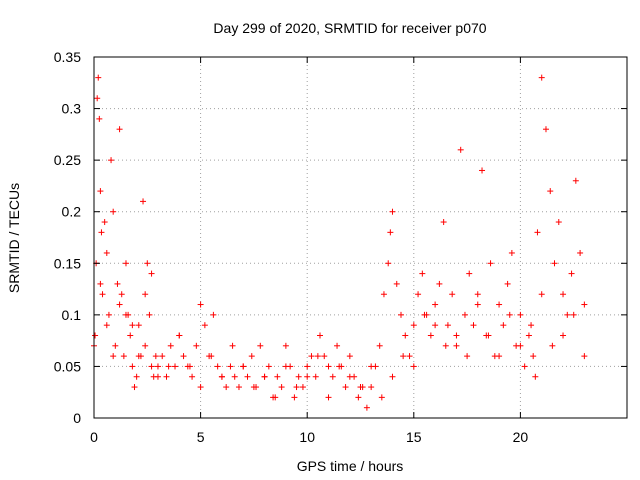 The height and width of the screenshot is (480, 640). Describe the element at coordinates (72, 315) in the screenshot. I see `y-tick-label: 0.1` at that location.